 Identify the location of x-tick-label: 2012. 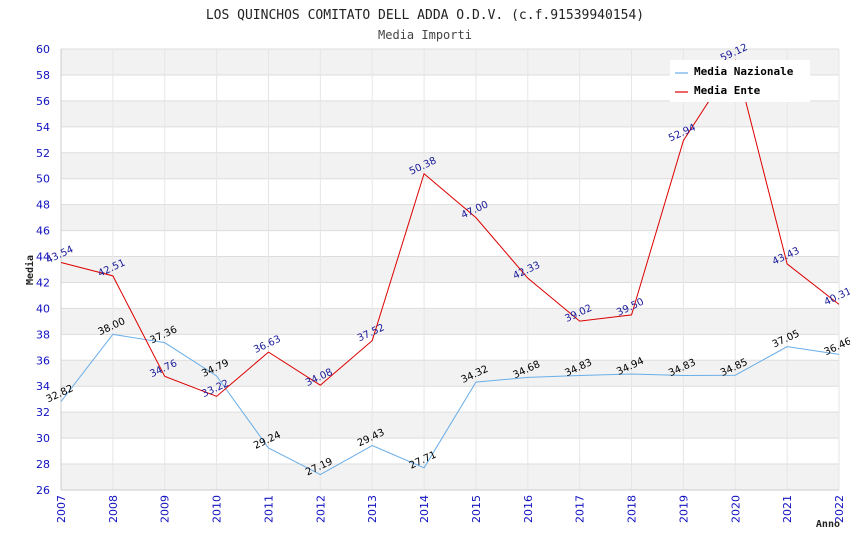
(320, 509).